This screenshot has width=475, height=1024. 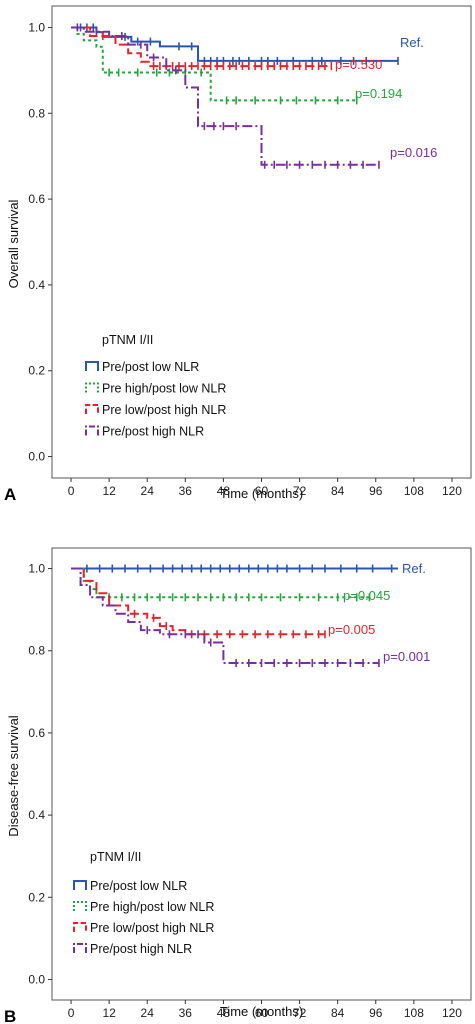 I want to click on curve-annotation: p=0.045, so click(x=366, y=595).